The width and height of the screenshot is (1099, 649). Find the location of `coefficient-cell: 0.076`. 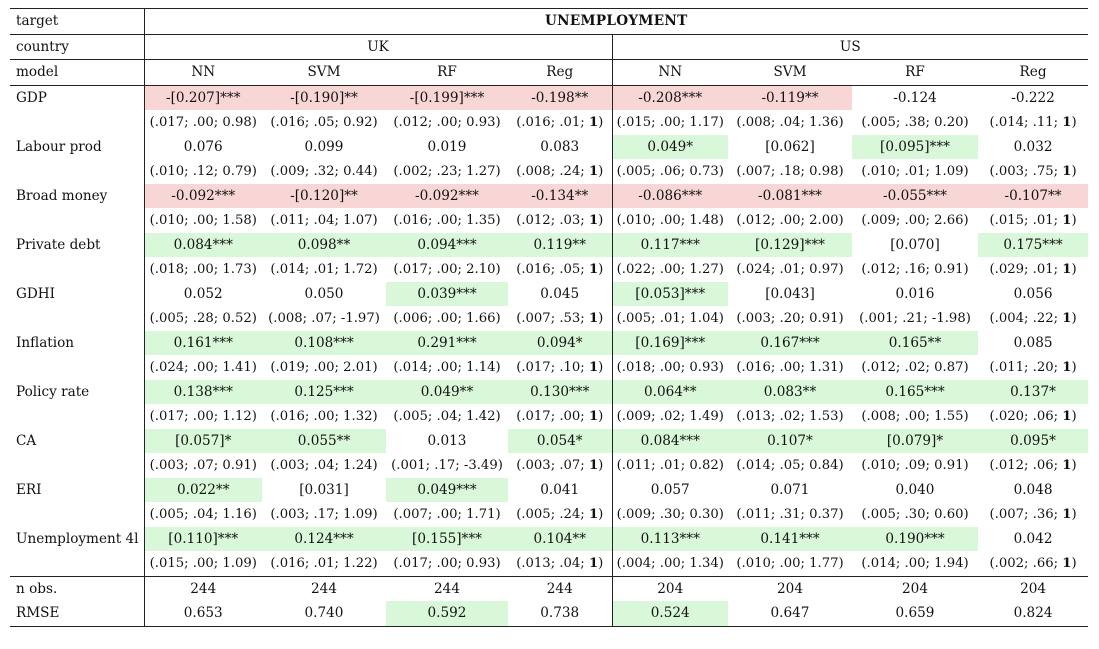

coefficient-cell: 0.076 is located at coordinates (203, 146).